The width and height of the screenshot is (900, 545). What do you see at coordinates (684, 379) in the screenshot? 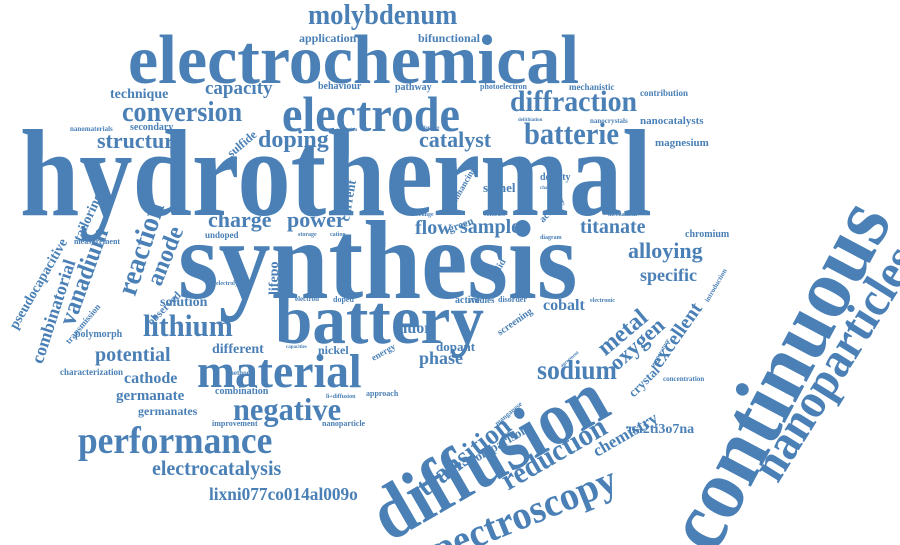
I see `word-concentration: concentration` at bounding box center [684, 379].